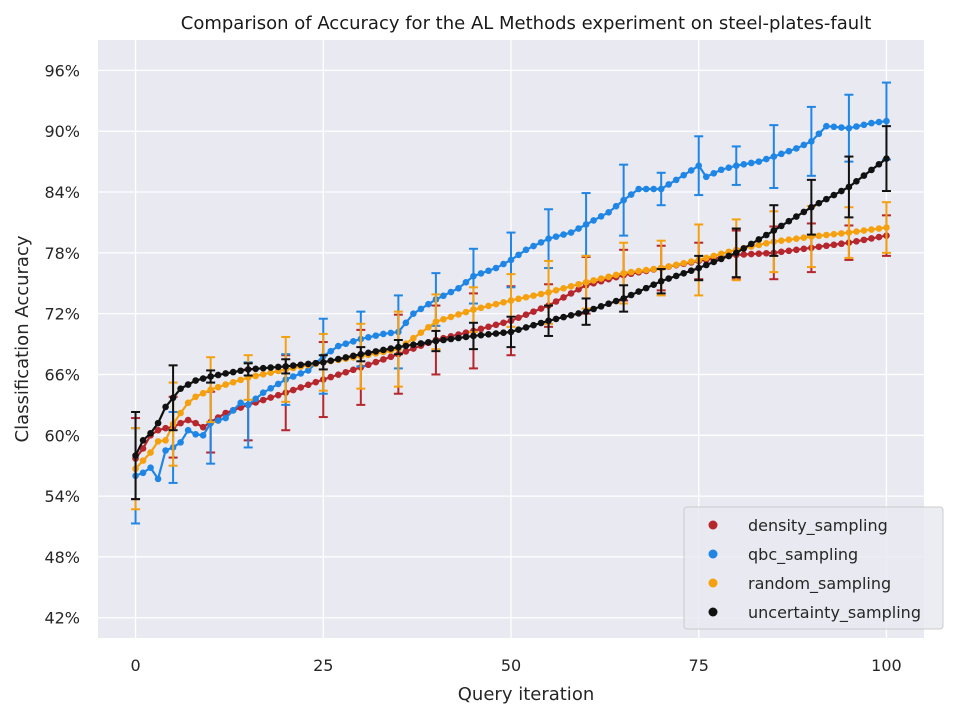  Describe the element at coordinates (819, 584) in the screenshot. I see `legend-label: random_sampling` at that location.